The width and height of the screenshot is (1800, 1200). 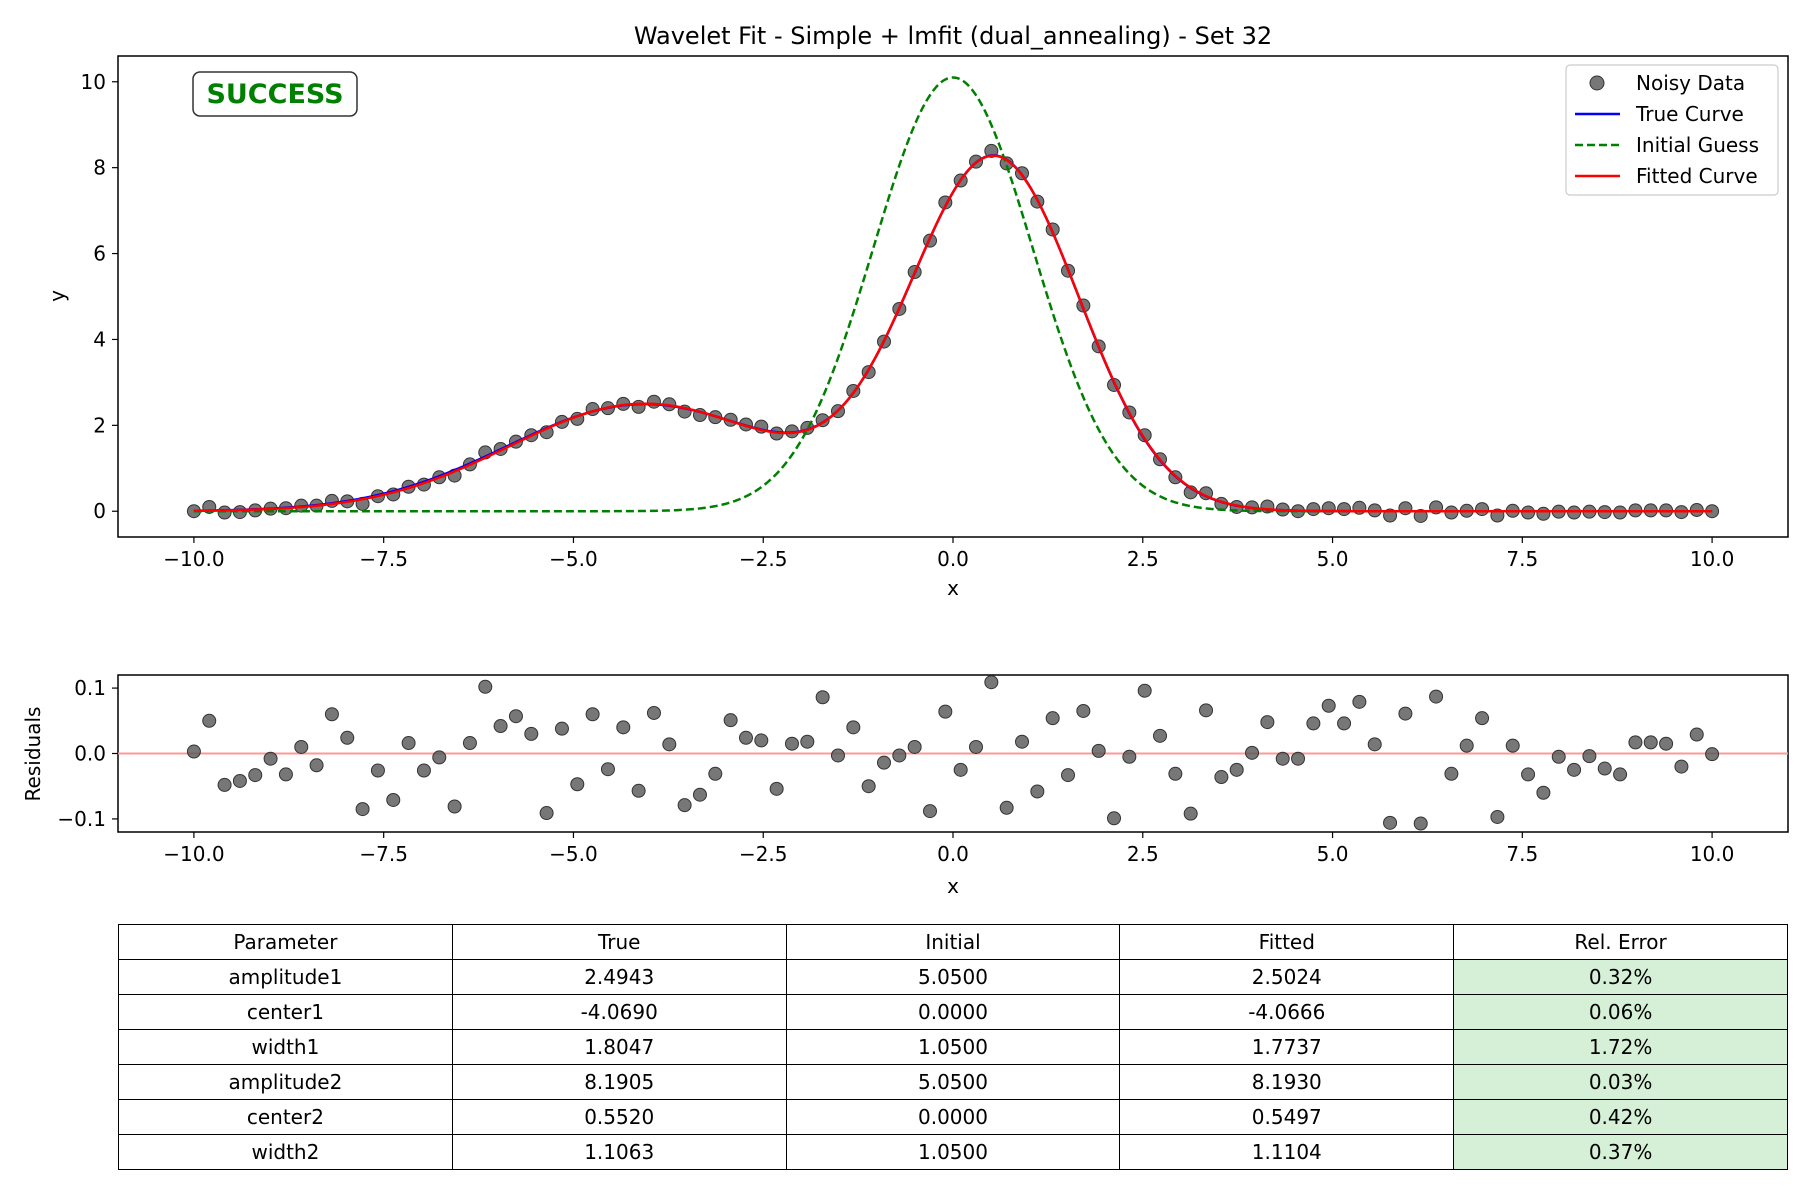 What do you see at coordinates (1287, 1082) in the screenshot?
I see `table-cell-fitted: 8.1930` at bounding box center [1287, 1082].